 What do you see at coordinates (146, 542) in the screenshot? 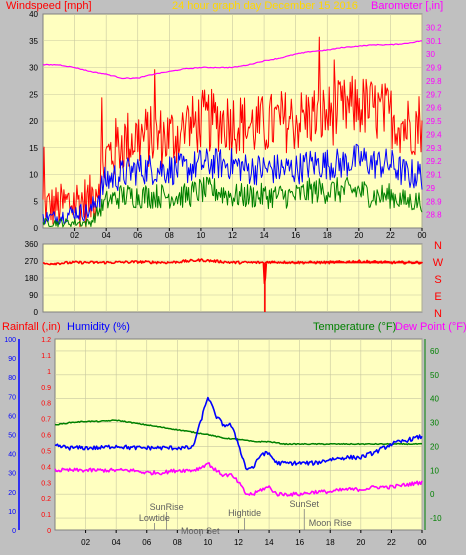
I see `temp-xtick-label: 06` at bounding box center [146, 542].